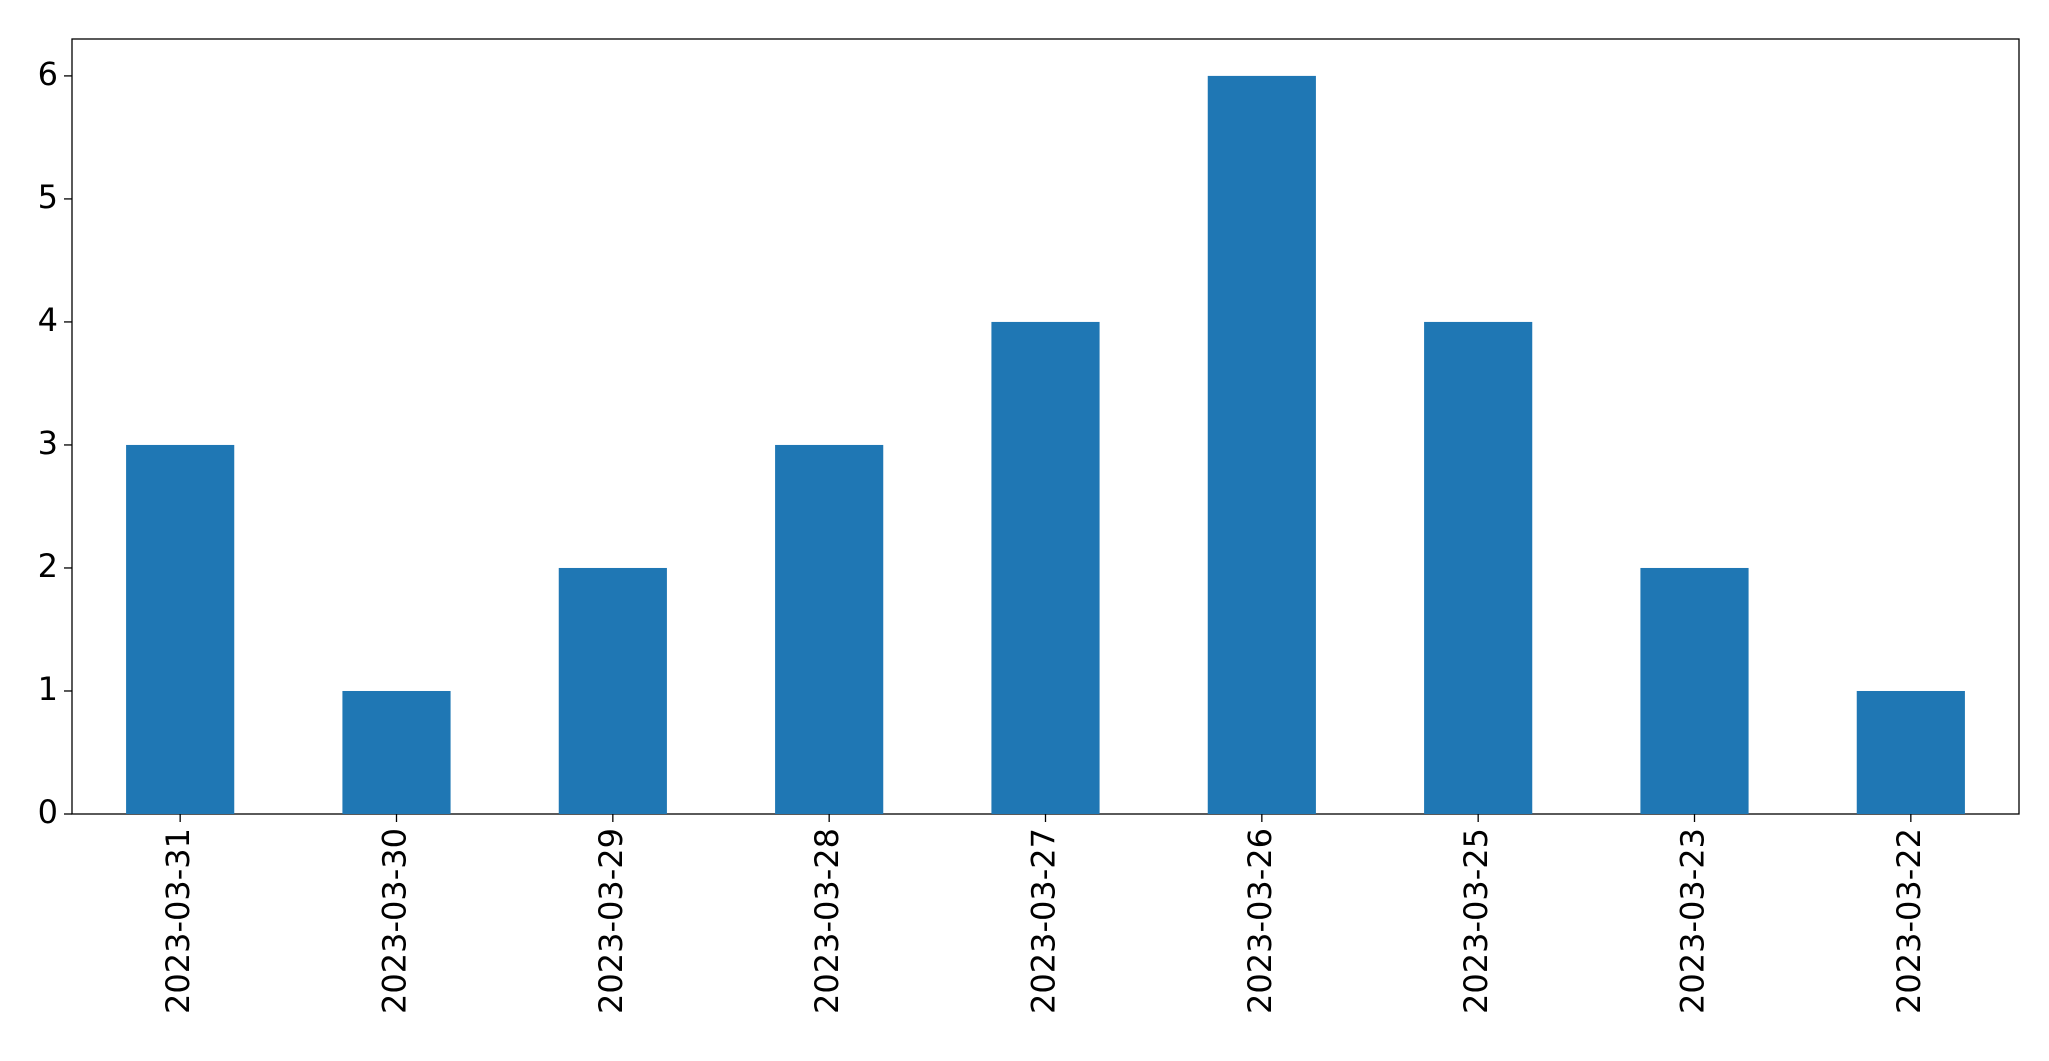 The height and width of the screenshot is (1061, 2049). I want to click on x-tick-label: 2023-03-26, so click(1260, 921).